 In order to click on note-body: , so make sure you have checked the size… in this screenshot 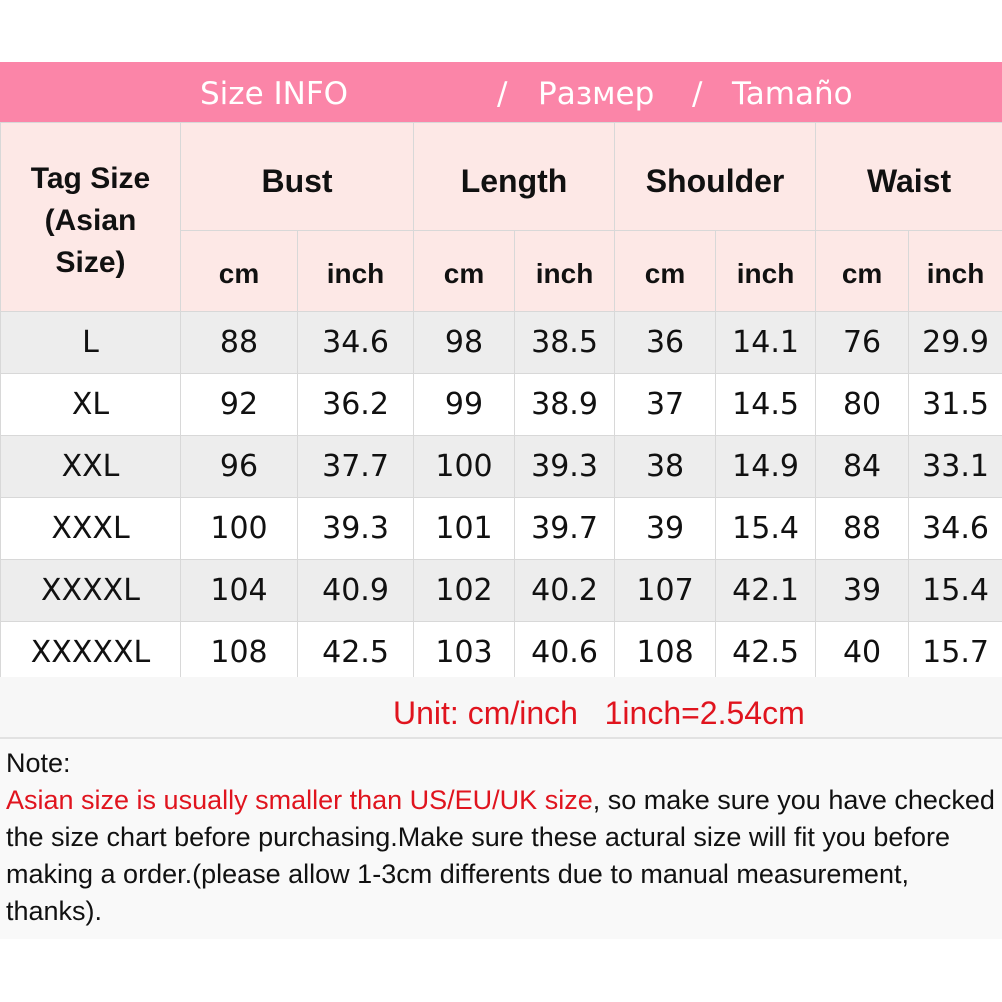, I will do `click(500, 855)`.